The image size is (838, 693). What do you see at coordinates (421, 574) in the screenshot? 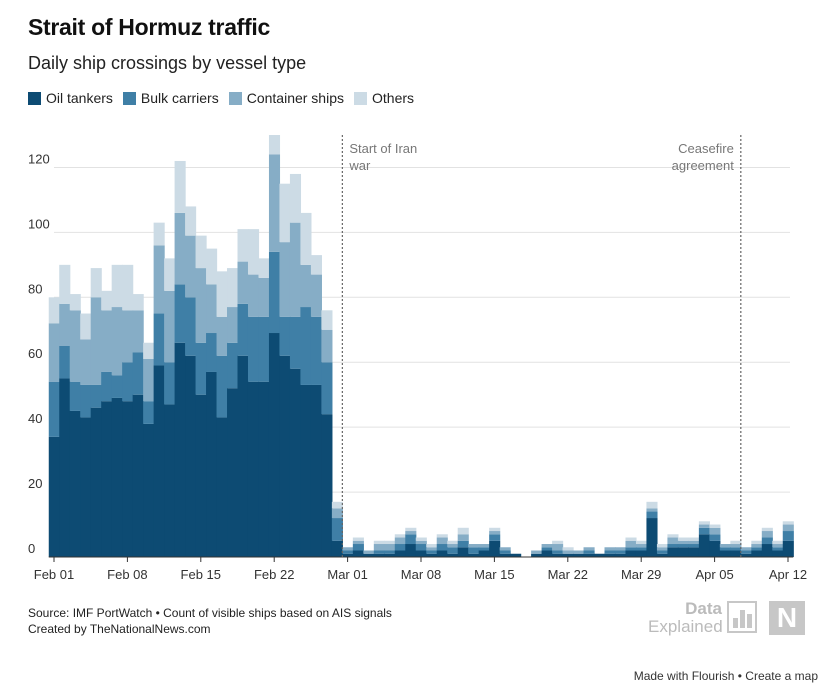
I see `x-tick-label: Mar 08` at bounding box center [421, 574].